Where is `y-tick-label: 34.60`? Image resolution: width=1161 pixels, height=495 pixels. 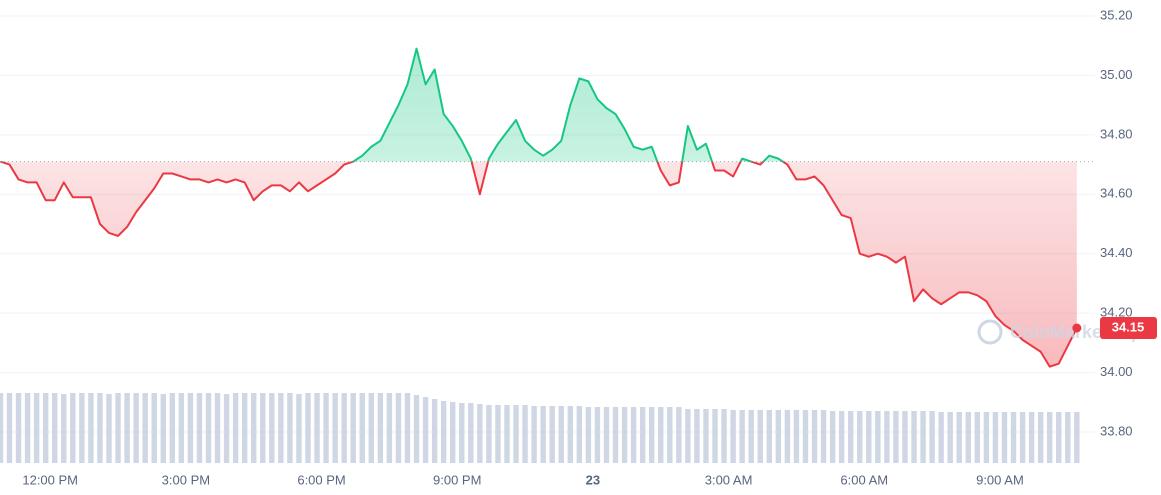 y-tick-label: 34.60 is located at coordinates (1116, 193).